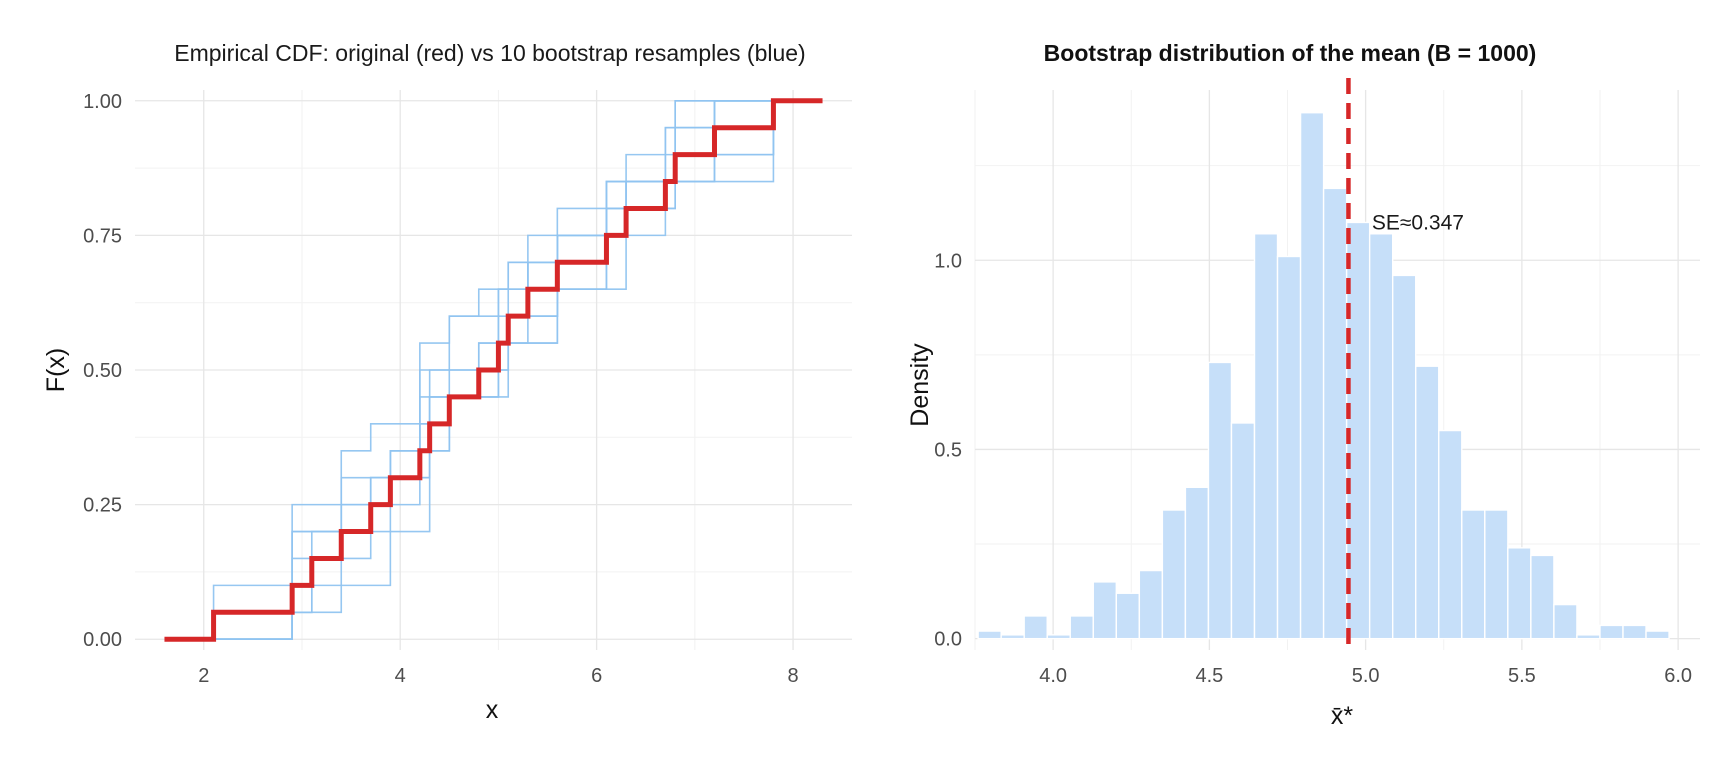 The width and height of the screenshot is (1728, 773). I want to click on ecdf-x-tick-label: 8, so click(793, 676).